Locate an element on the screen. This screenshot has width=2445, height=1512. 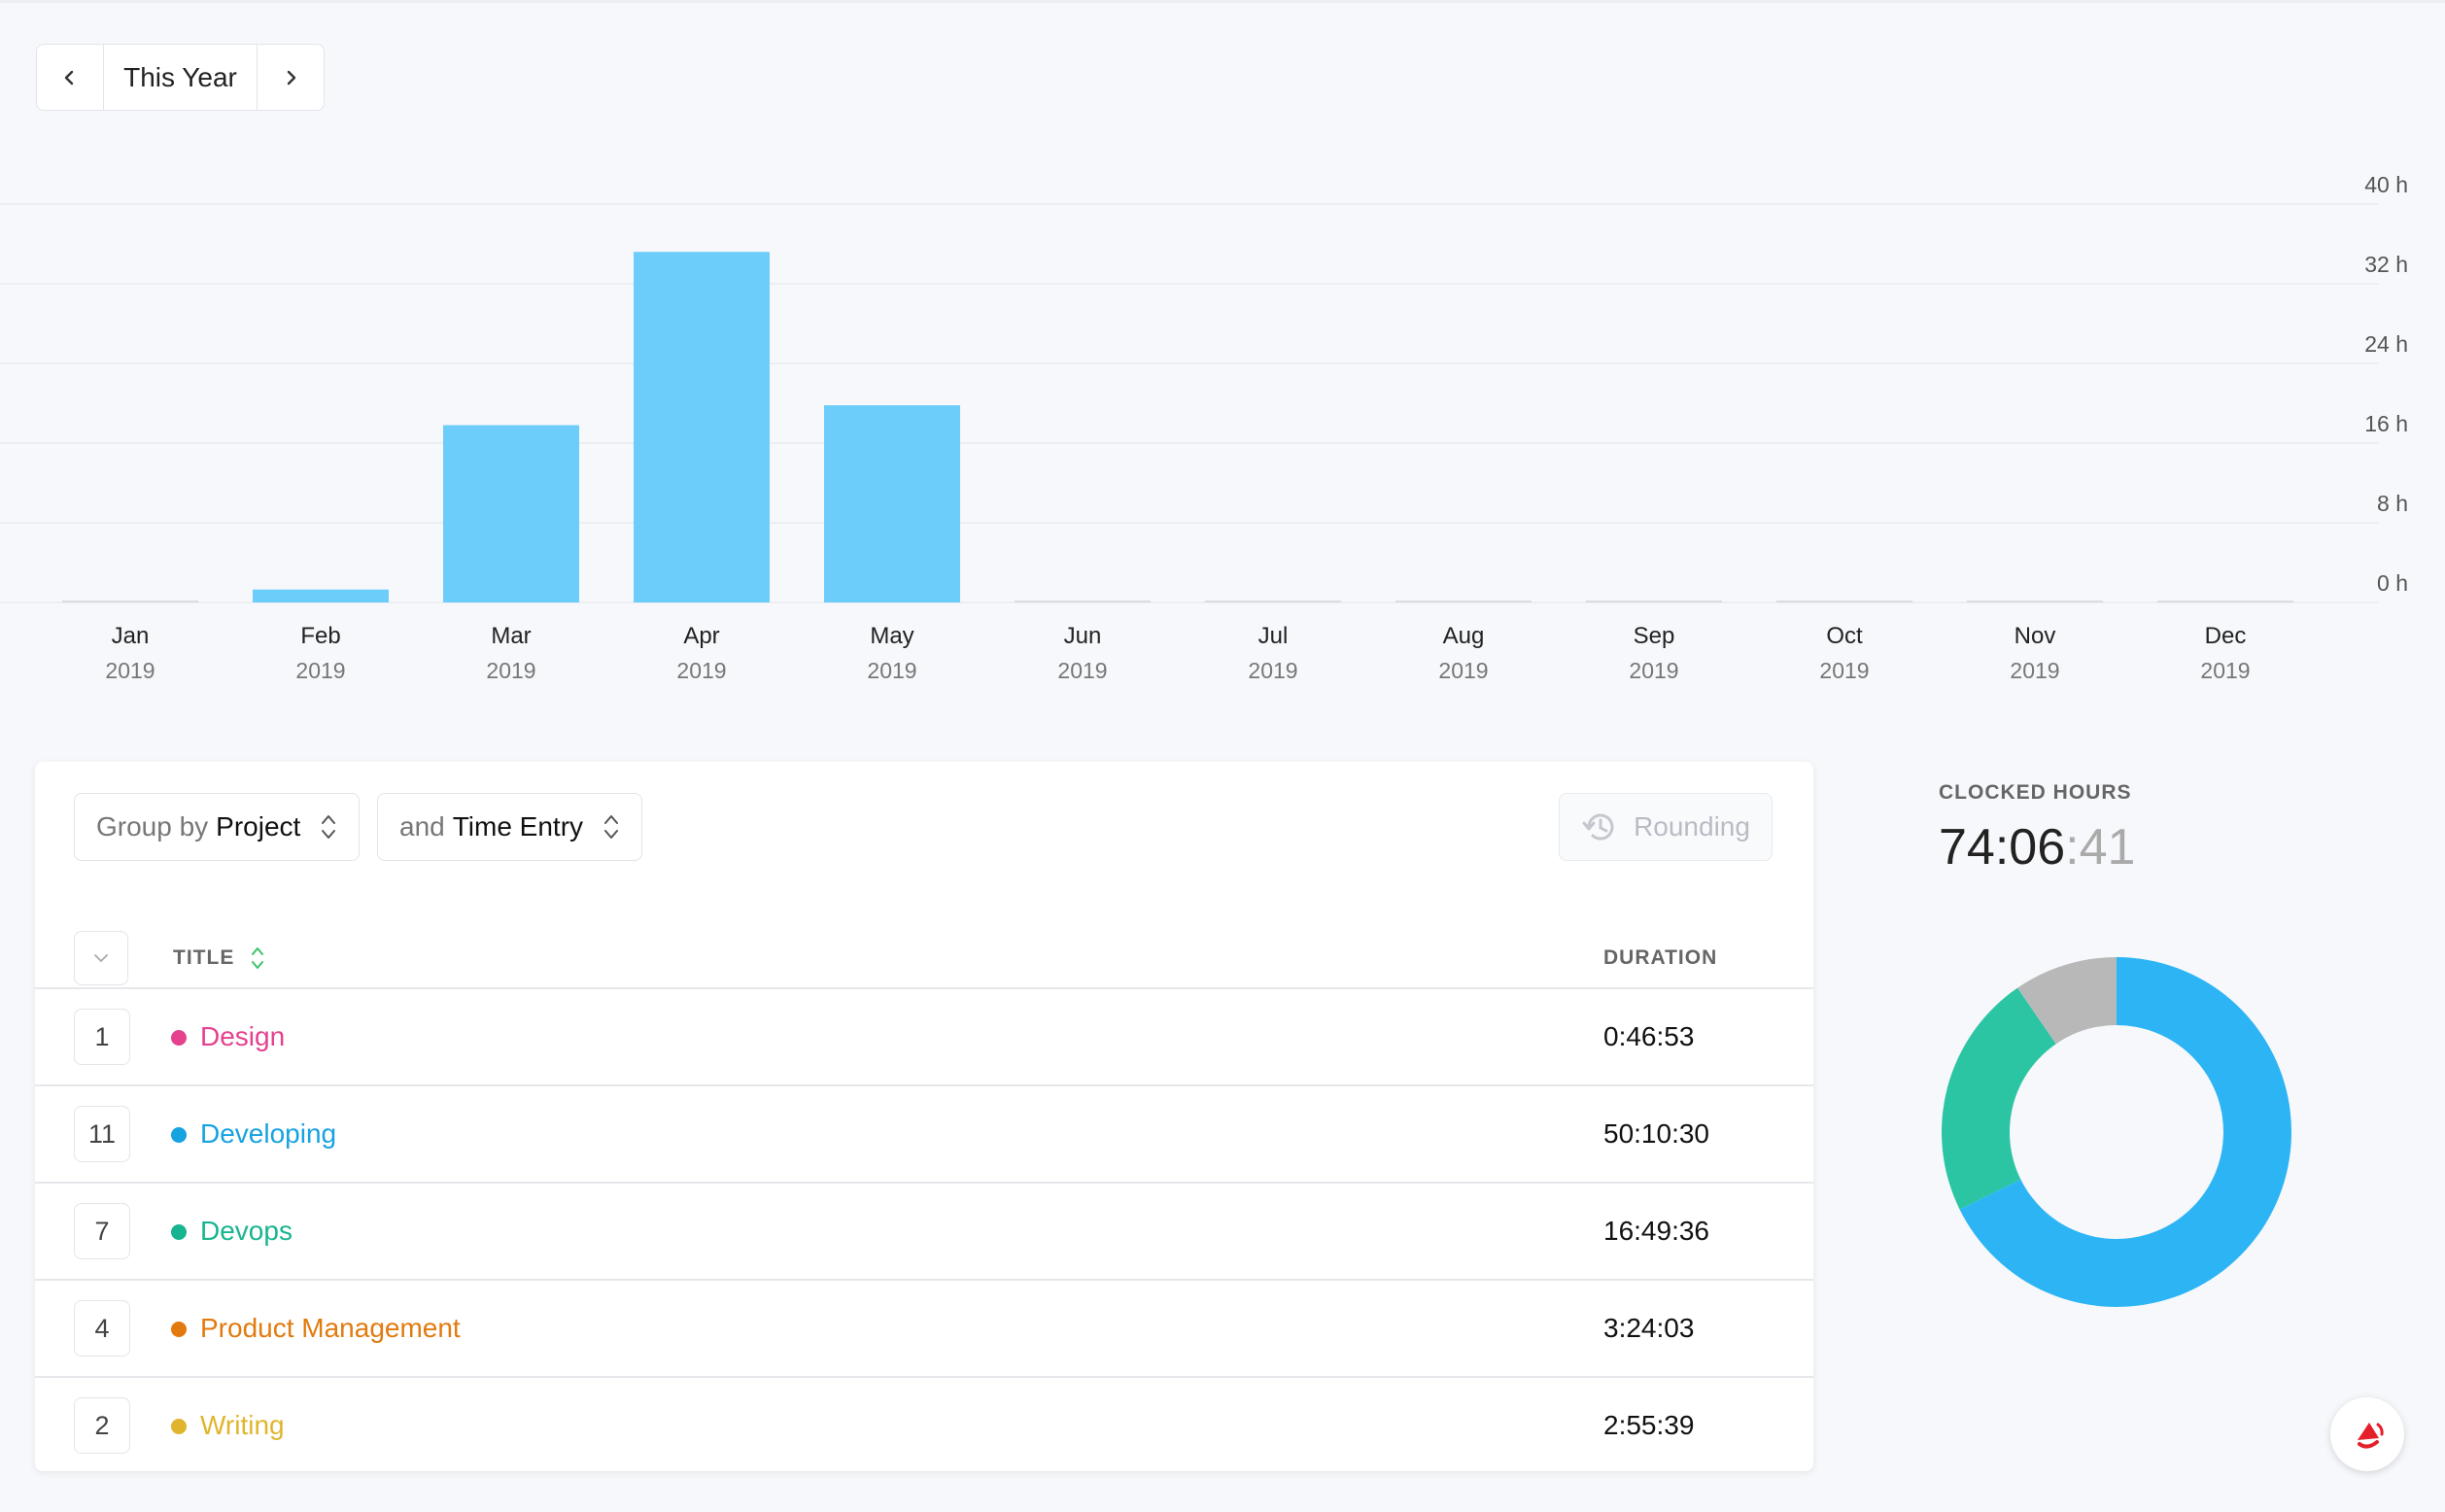
entry-count-badge: 7 is located at coordinates (102, 1231).